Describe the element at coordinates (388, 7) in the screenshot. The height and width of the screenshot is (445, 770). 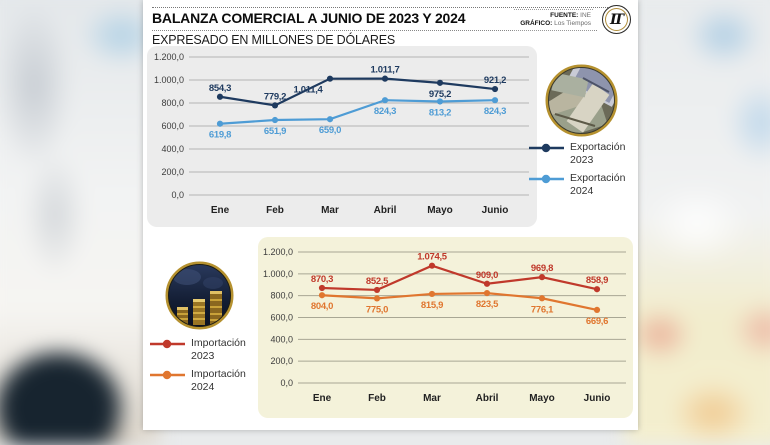
I see `dotted-rule-top` at that location.